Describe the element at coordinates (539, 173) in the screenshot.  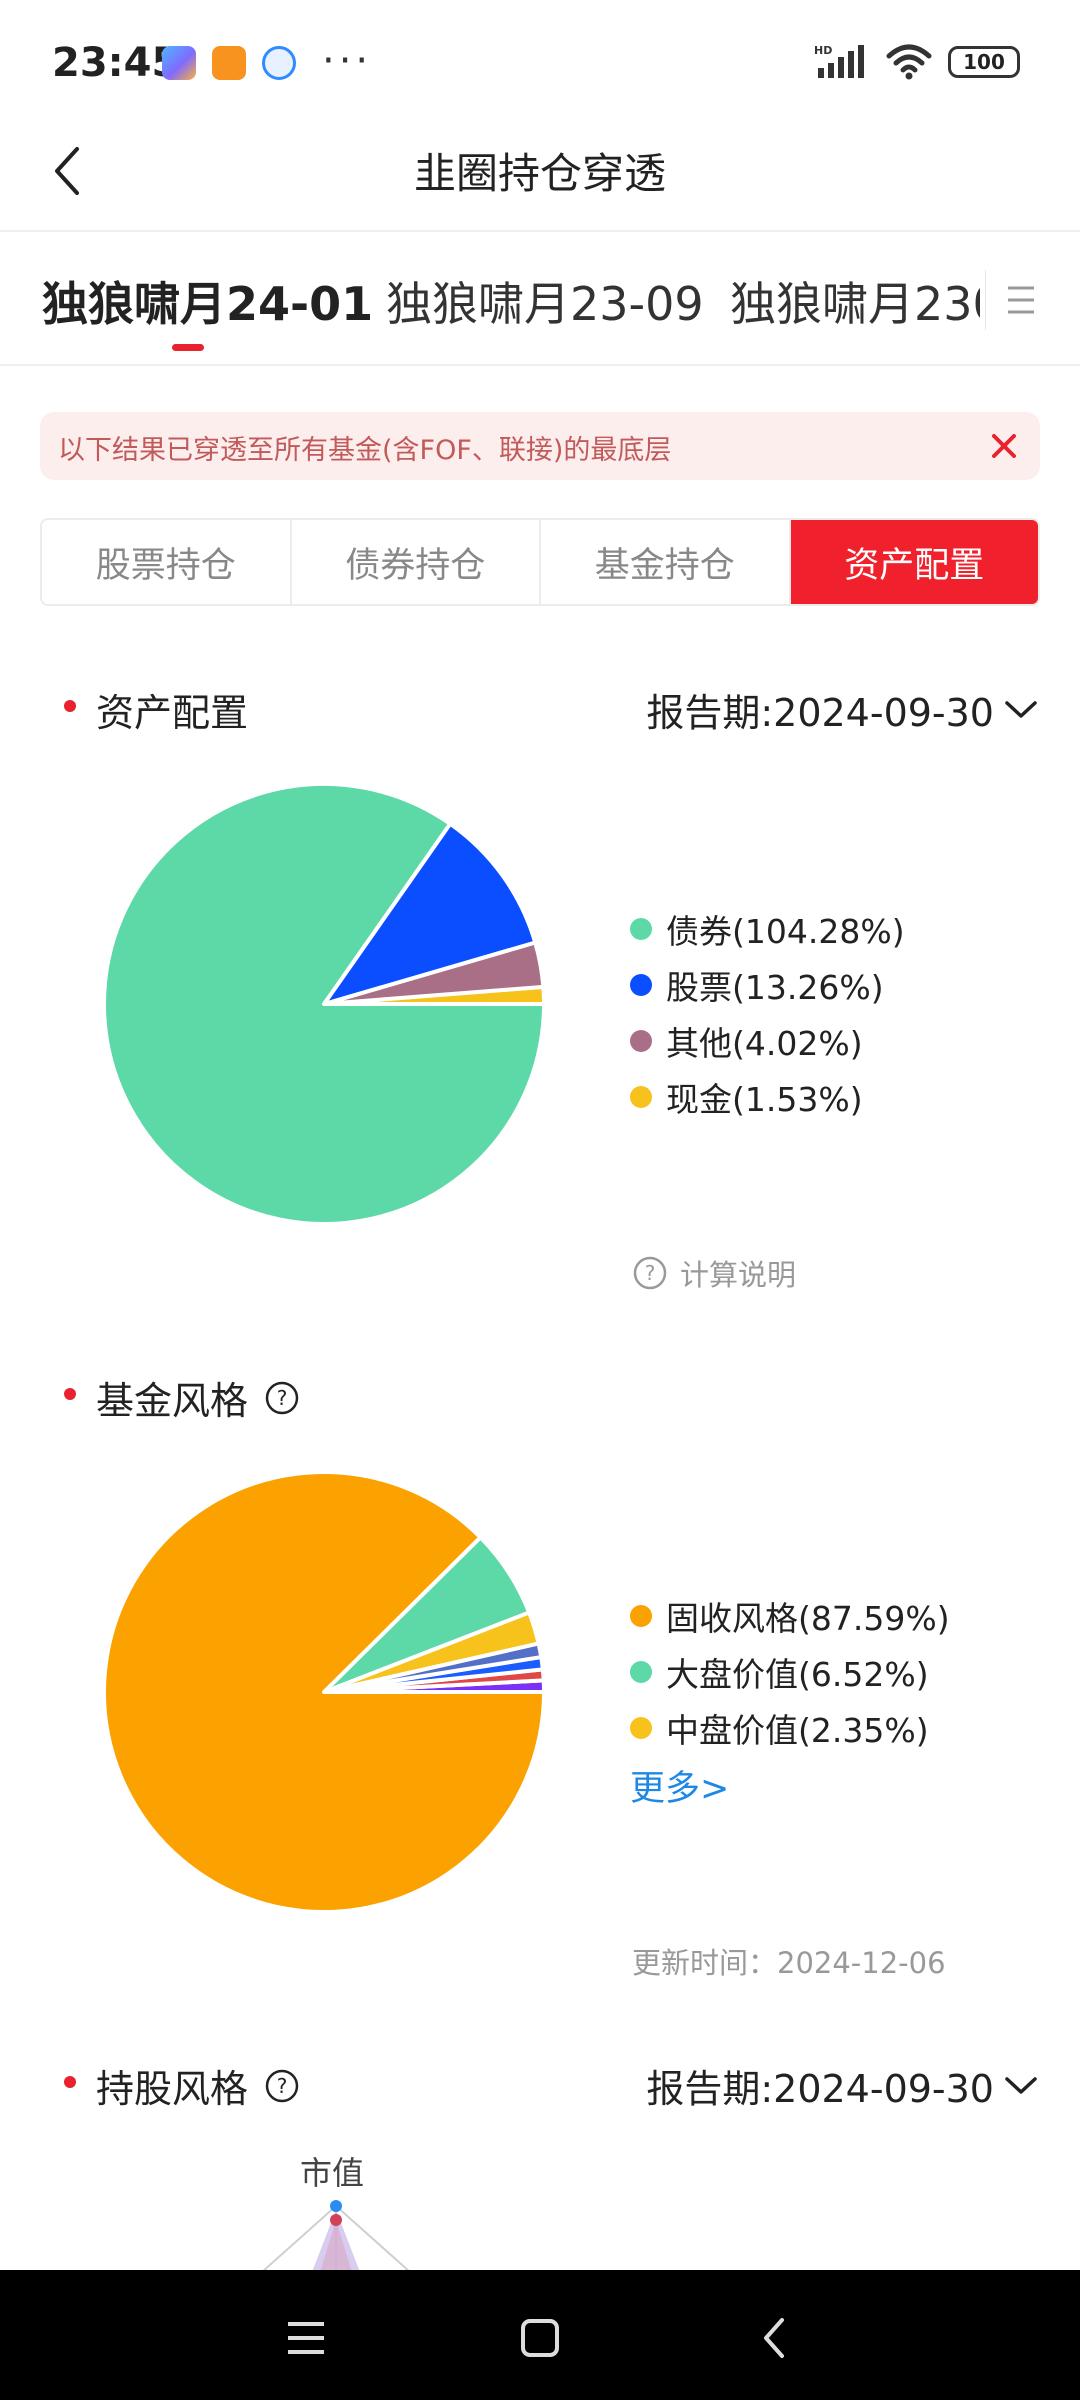
I see `page-title: 韭圈持仓穿透` at that location.